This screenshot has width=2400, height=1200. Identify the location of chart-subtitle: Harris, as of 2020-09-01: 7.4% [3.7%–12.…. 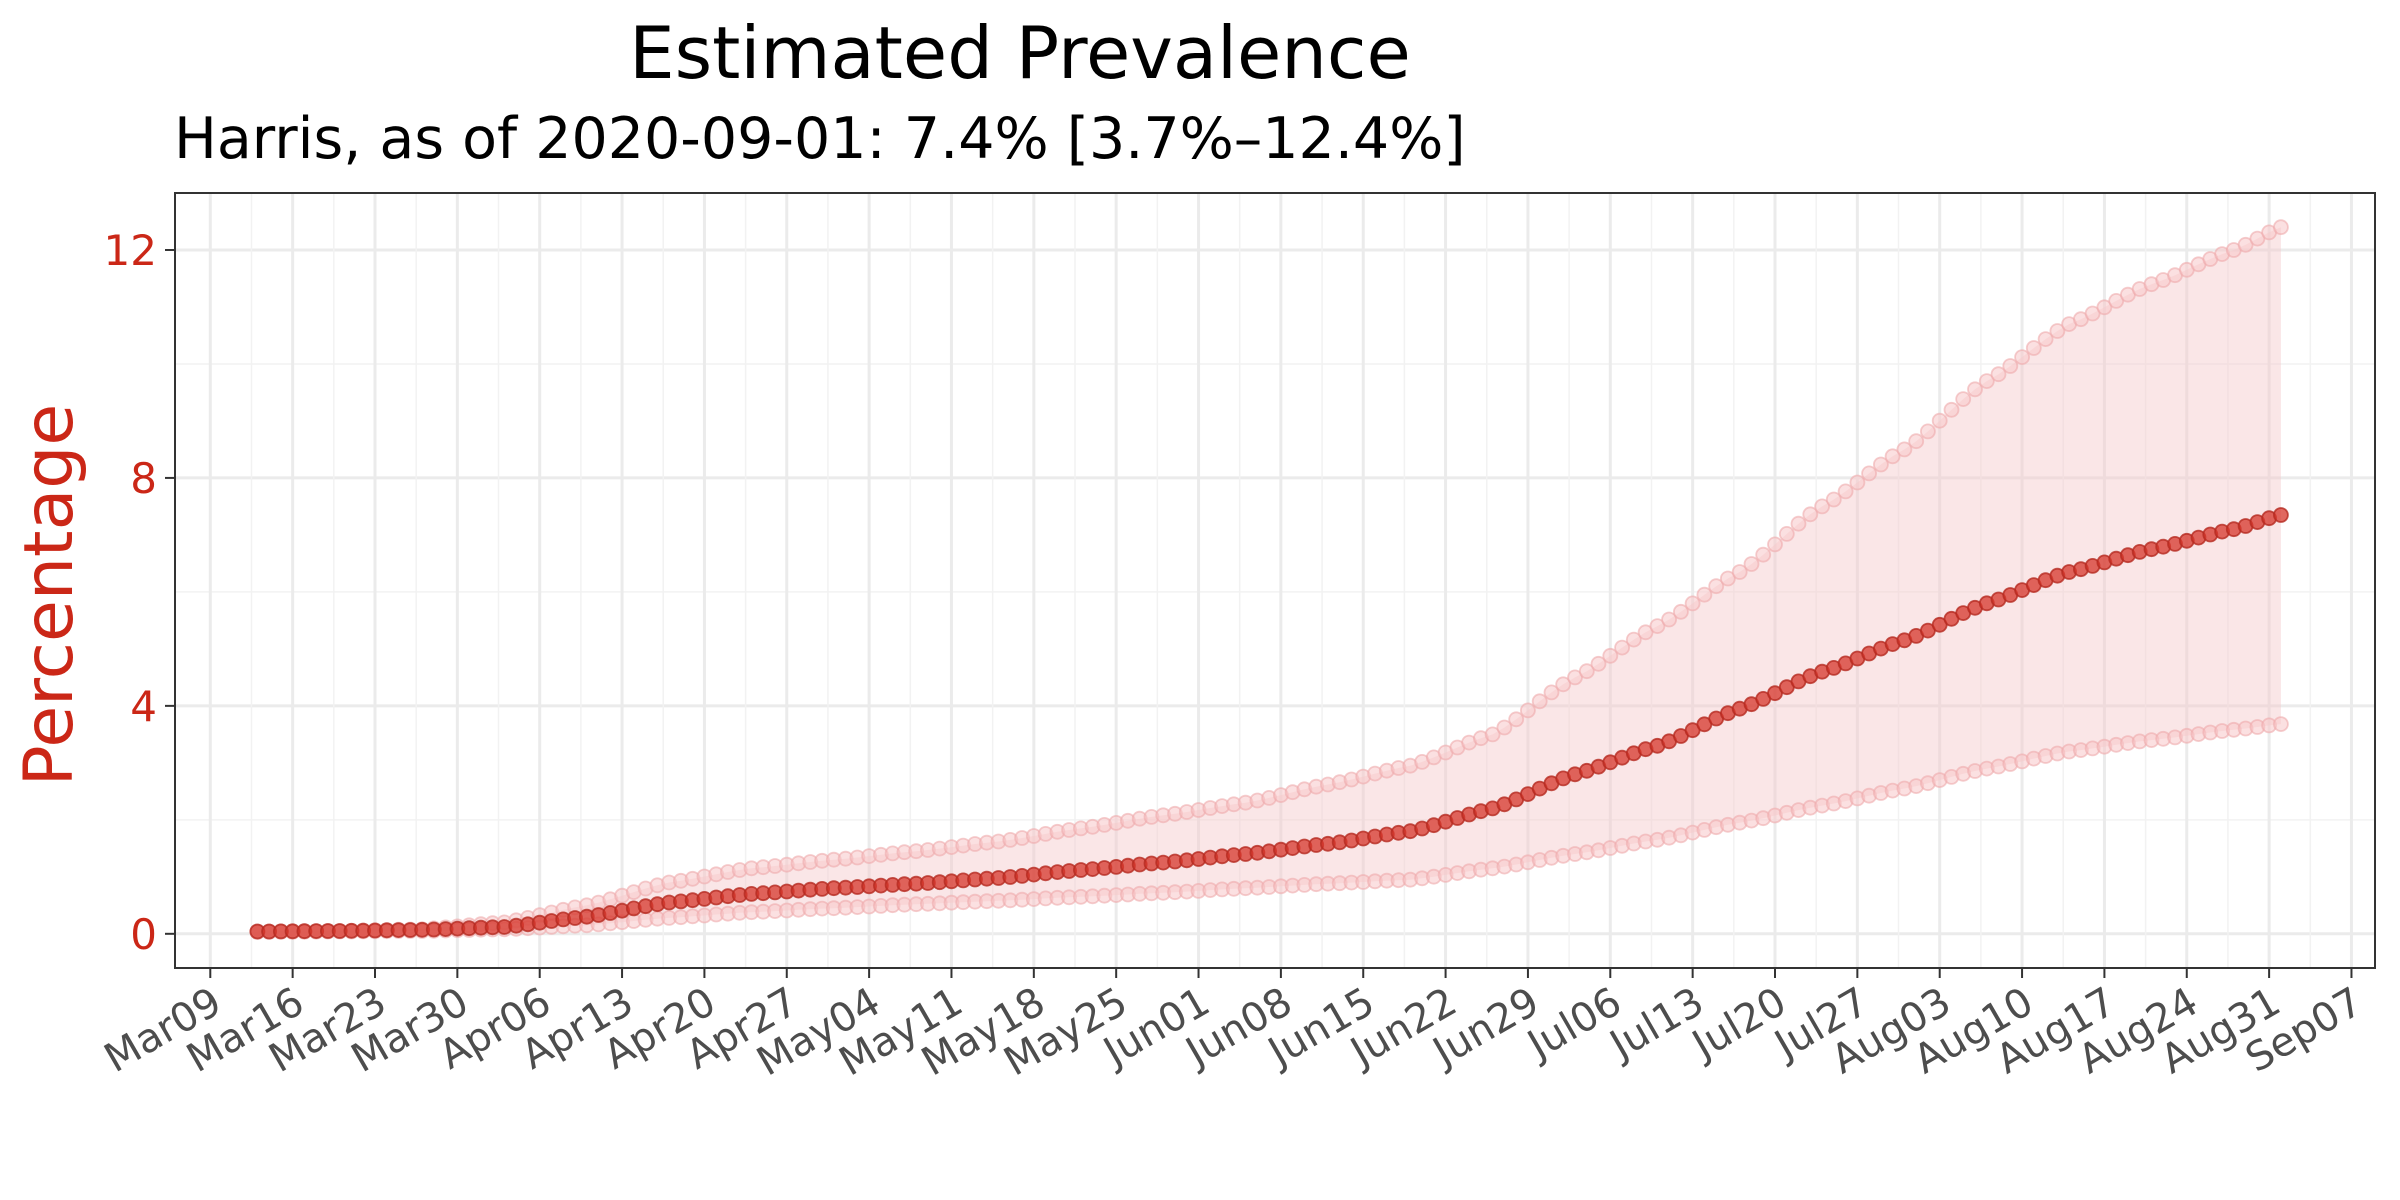
(820, 139).